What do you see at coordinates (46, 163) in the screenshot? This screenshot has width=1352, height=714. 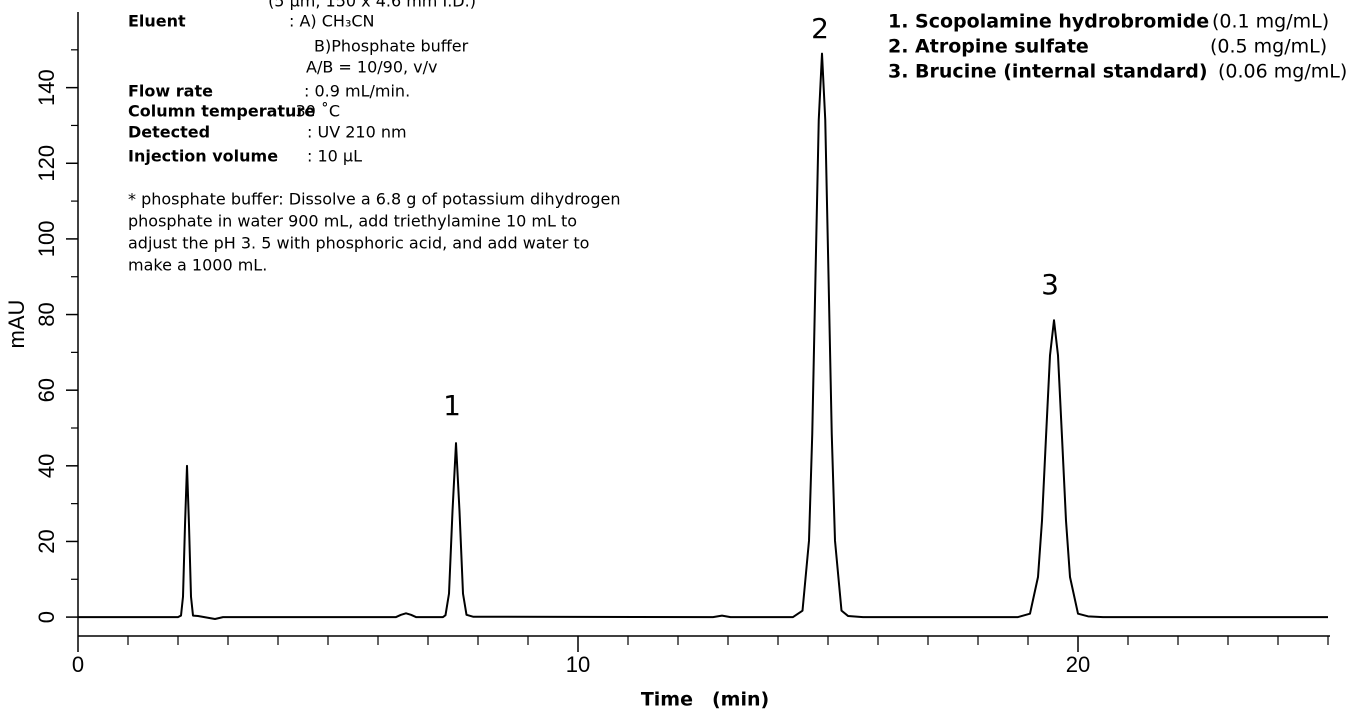 I see `y-tick-label: 120` at bounding box center [46, 163].